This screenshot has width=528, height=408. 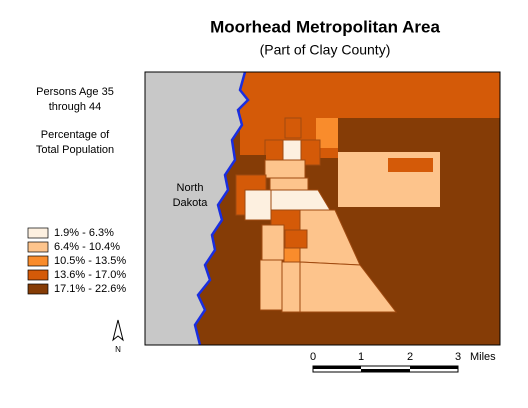 I want to click on legend-title: Percentage of, so click(x=75, y=135).